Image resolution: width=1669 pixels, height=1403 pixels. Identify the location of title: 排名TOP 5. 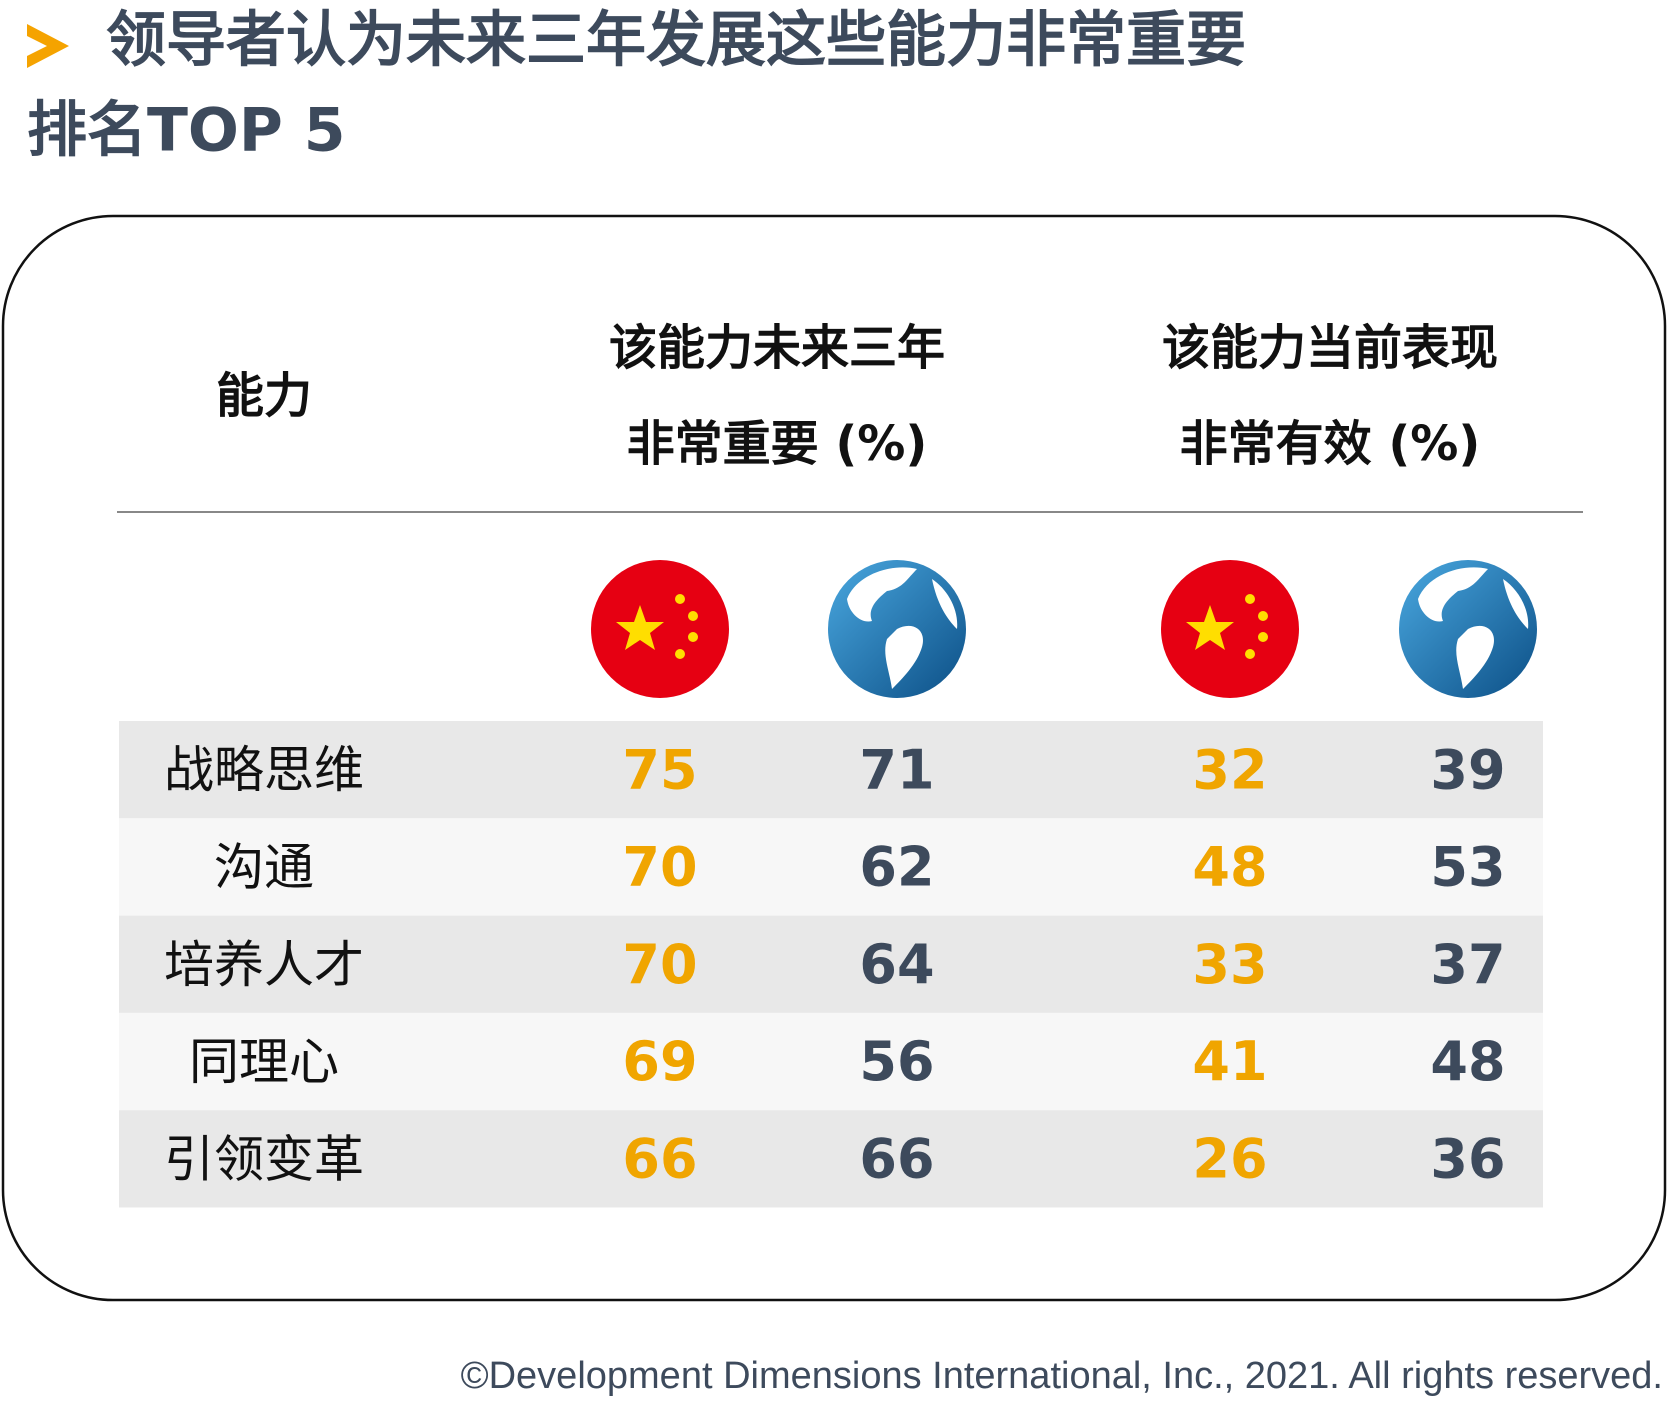
(186, 131).